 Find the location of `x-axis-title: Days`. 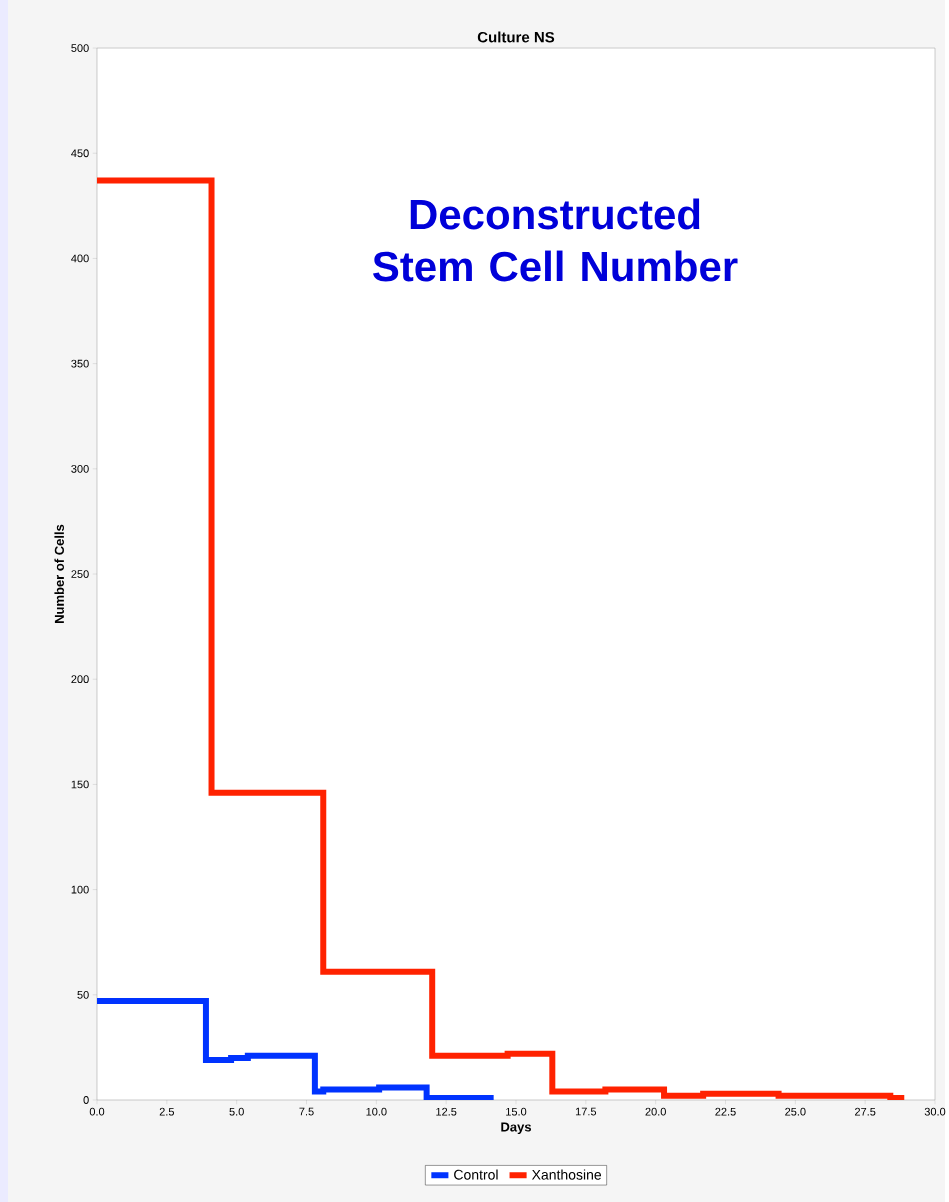

x-axis-title: Days is located at coordinates (516, 1128).